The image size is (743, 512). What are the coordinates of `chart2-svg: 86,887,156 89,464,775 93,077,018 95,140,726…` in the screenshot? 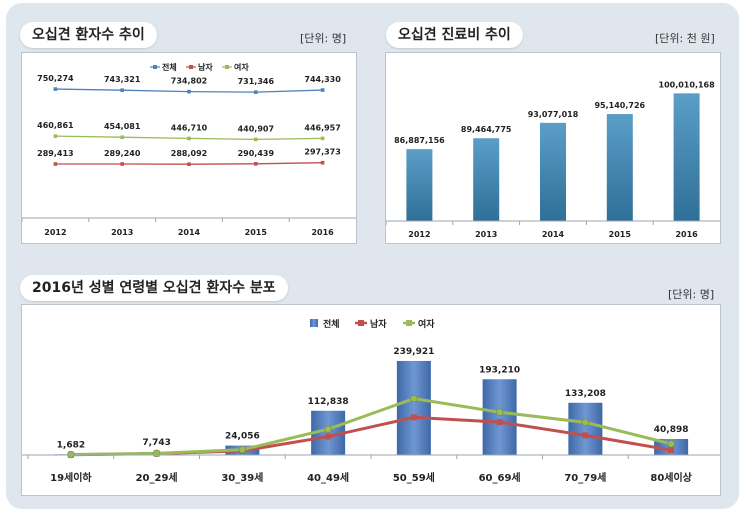 It's located at (552, 159).